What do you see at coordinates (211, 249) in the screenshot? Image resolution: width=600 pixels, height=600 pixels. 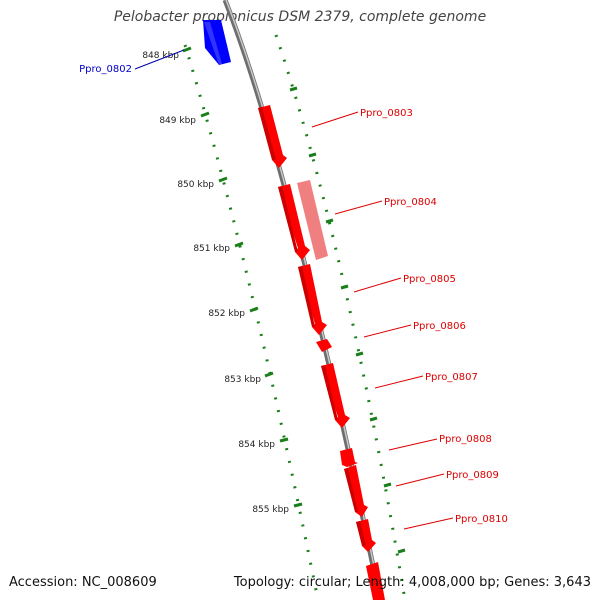 I see `kbp-label: 851 kbp` at bounding box center [211, 249].